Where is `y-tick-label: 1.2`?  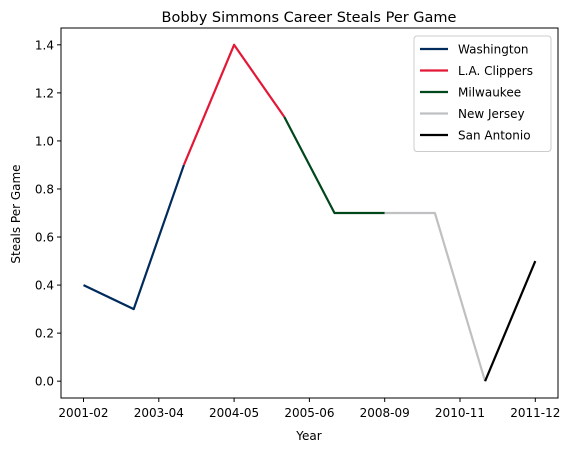
y-tick-label: 1.2 is located at coordinates (44, 93).